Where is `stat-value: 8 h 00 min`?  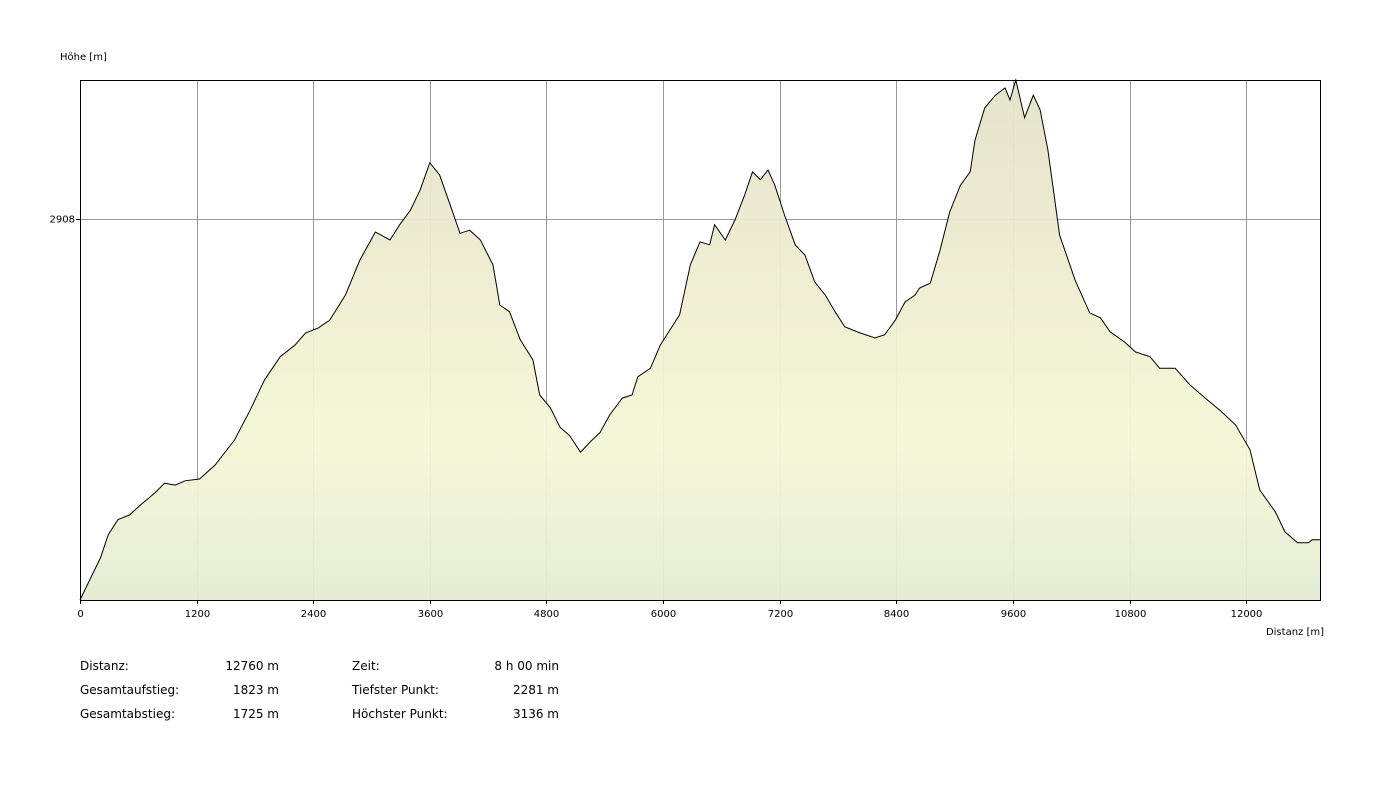
stat-value: 8 h 00 min is located at coordinates (526, 666).